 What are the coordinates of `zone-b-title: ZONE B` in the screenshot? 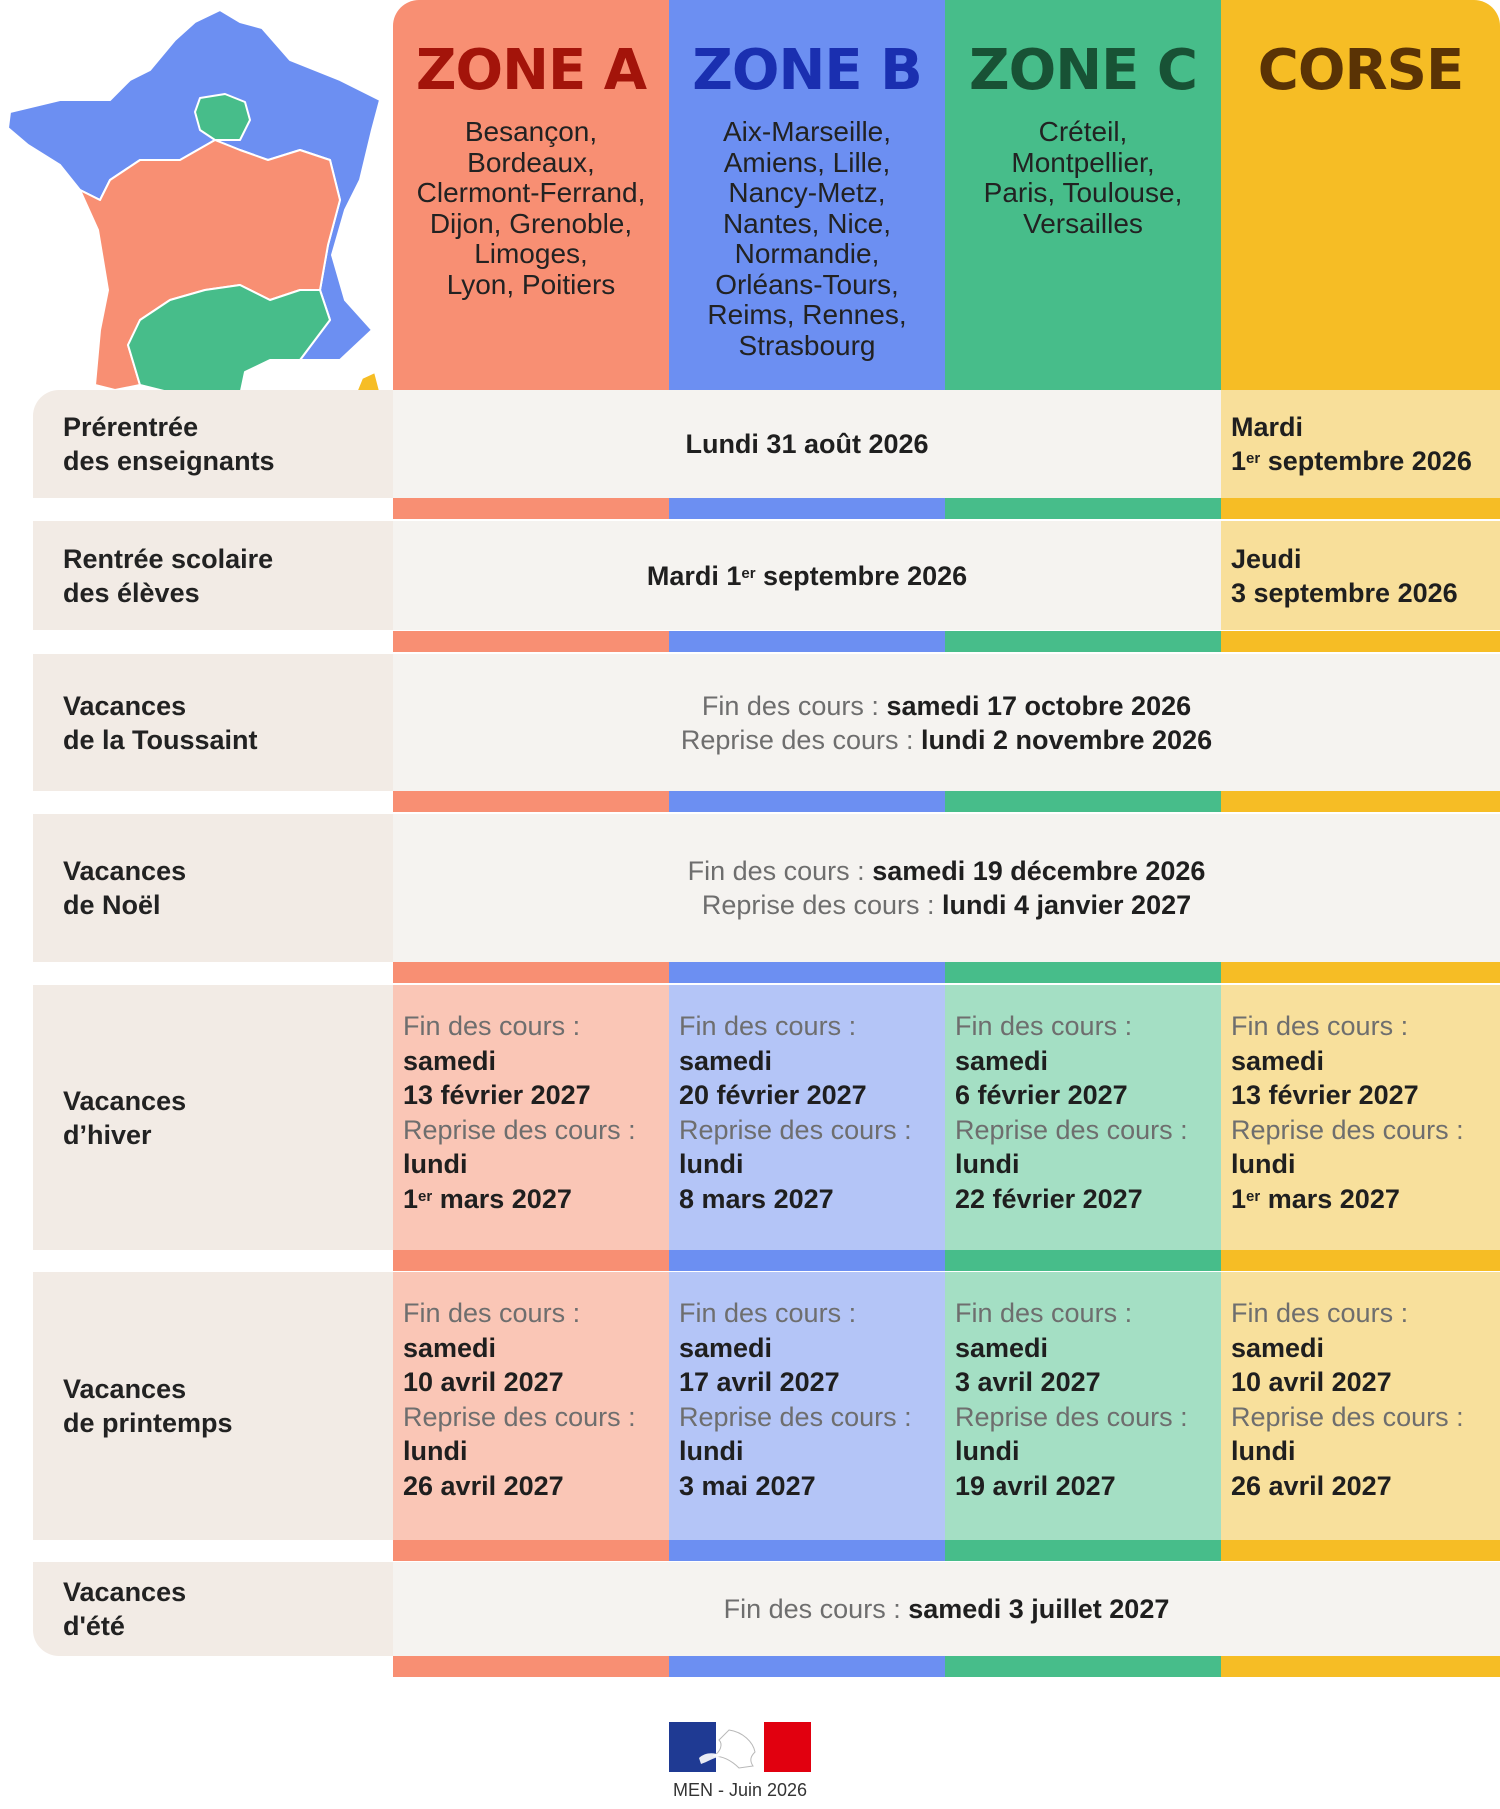 It's located at (807, 70).